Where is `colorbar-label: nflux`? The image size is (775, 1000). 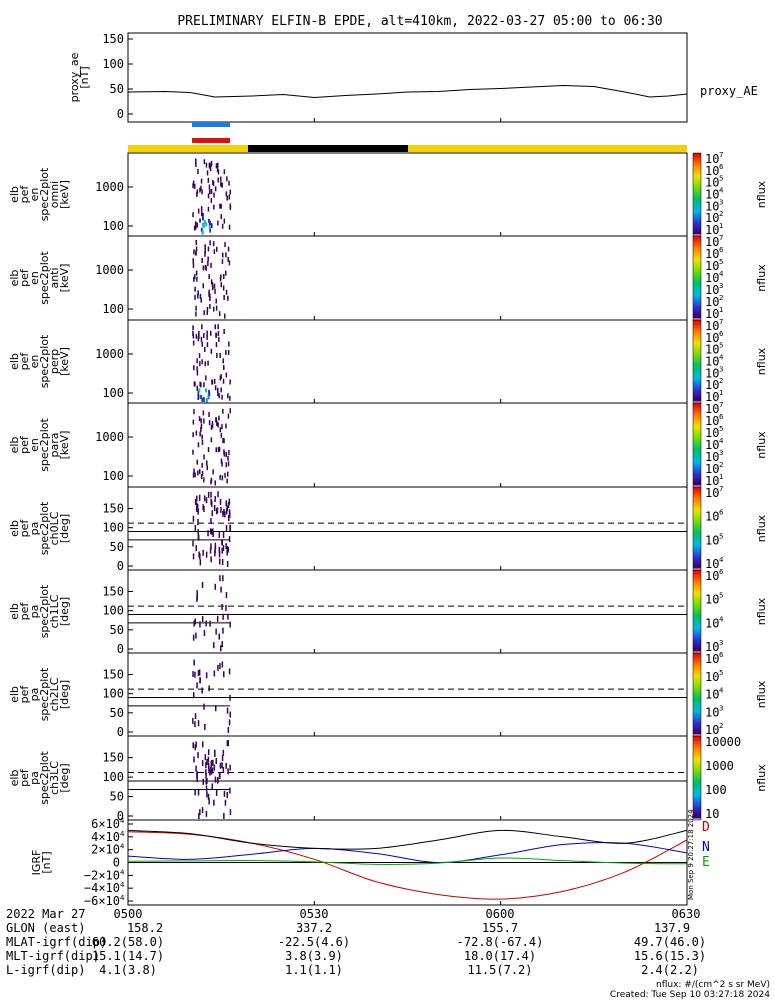 colorbar-label: nflux is located at coordinates (761, 694).